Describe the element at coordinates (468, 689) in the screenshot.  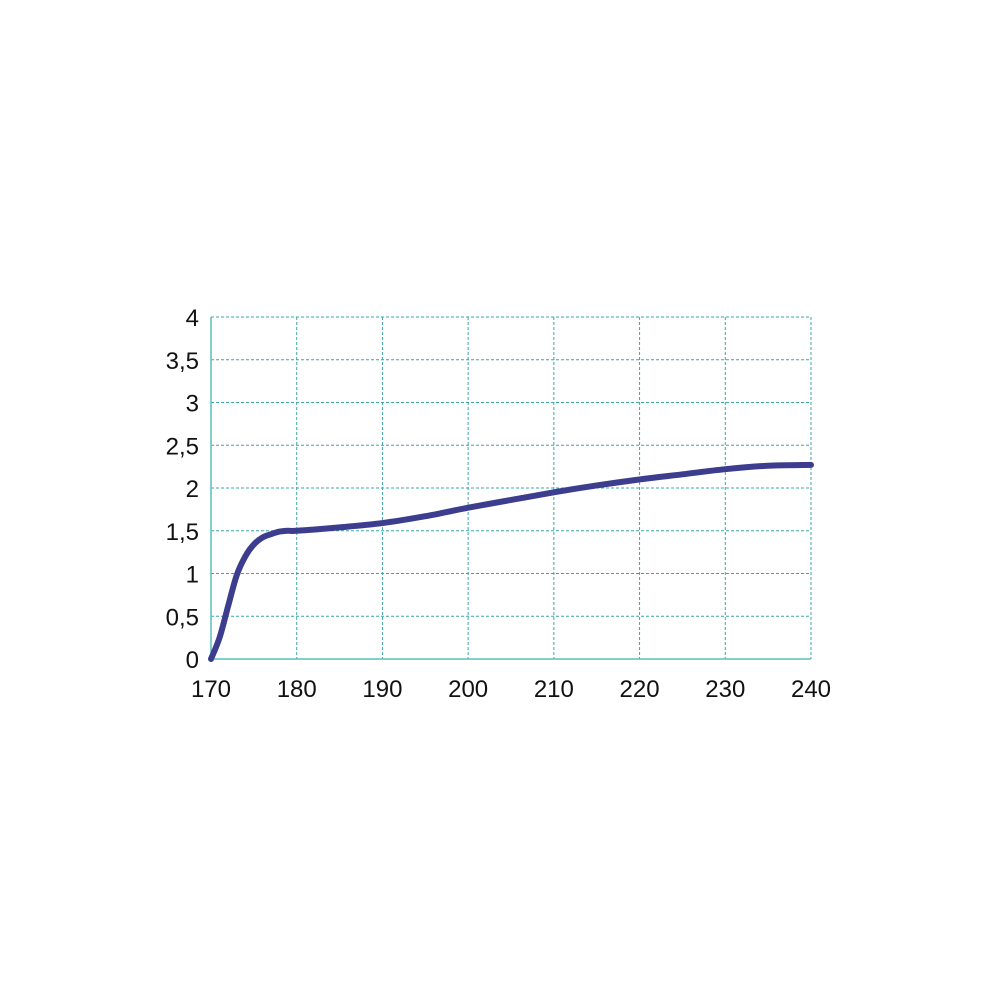
I see `x-tick-label: 200` at that location.